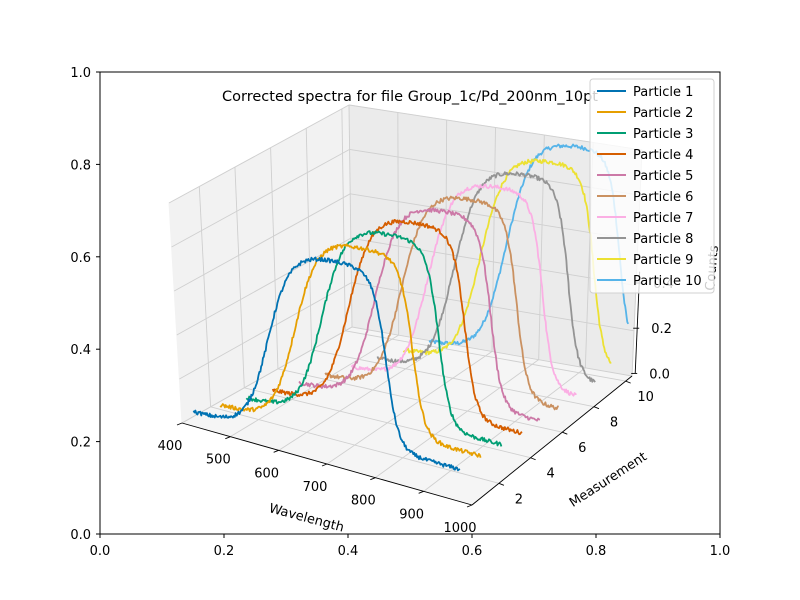 The height and width of the screenshot is (600, 800). Describe the element at coordinates (550, 474) in the screenshot. I see `y-tick-label: 4` at that location.